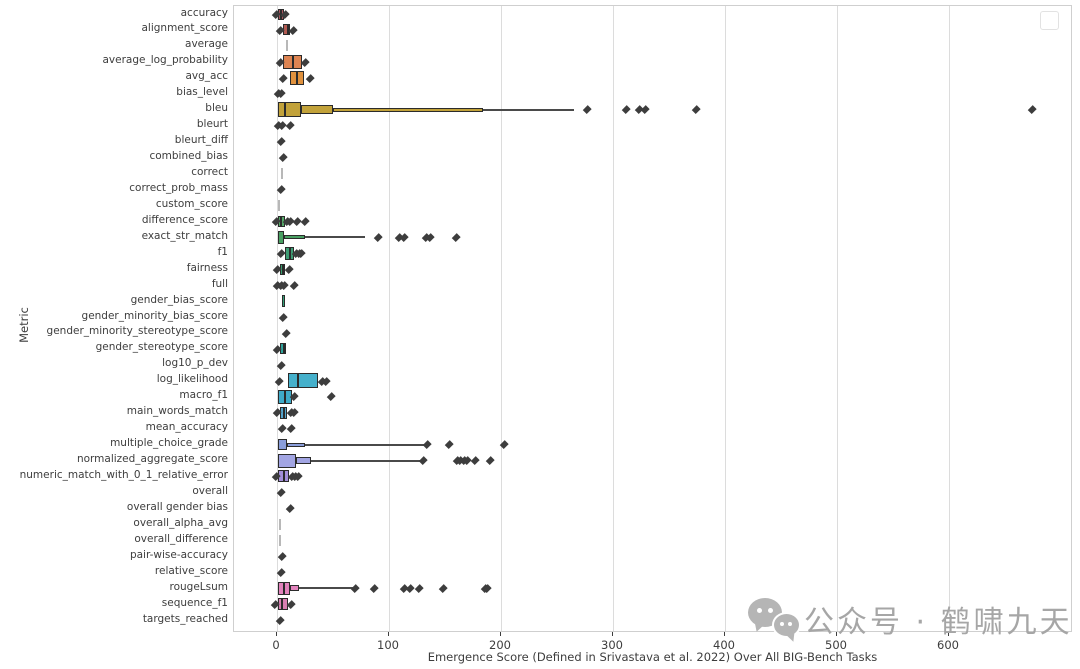 The width and height of the screenshot is (1080, 669). I want to click on y-tick-label: gender_minority_bias_score, so click(154, 315).